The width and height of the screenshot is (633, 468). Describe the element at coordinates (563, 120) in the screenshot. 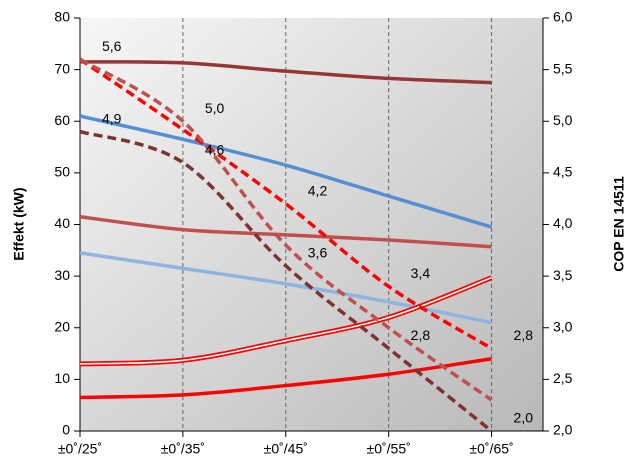

I see `y2-tick-label: 5,0` at that location.